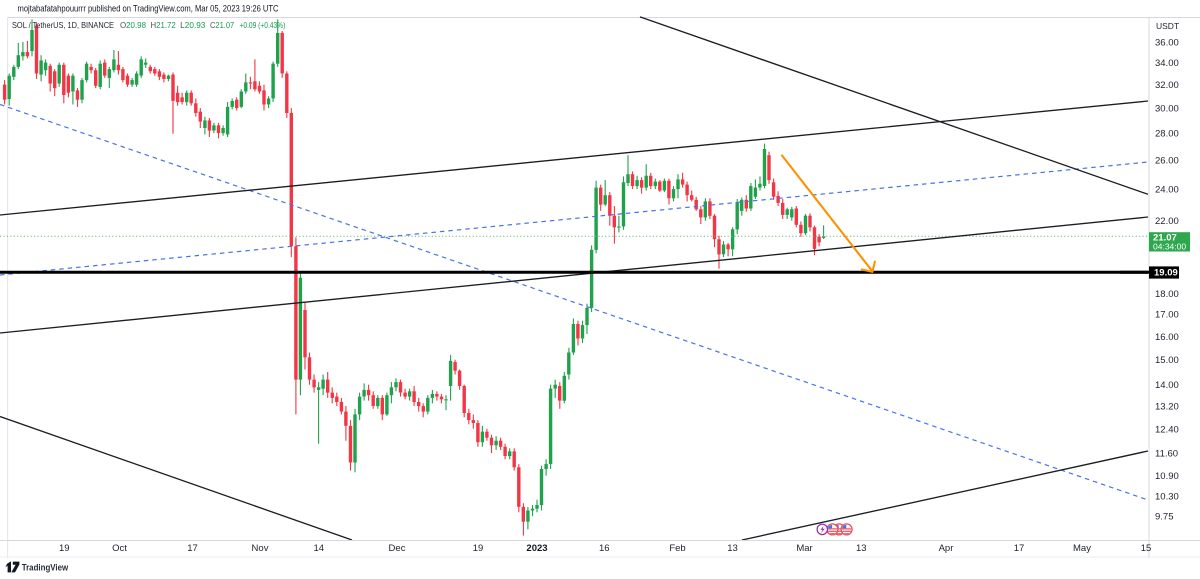 The image size is (1200, 579). Describe the element at coordinates (1167, 337) in the screenshot. I see `svg-text: 16.00` at that location.